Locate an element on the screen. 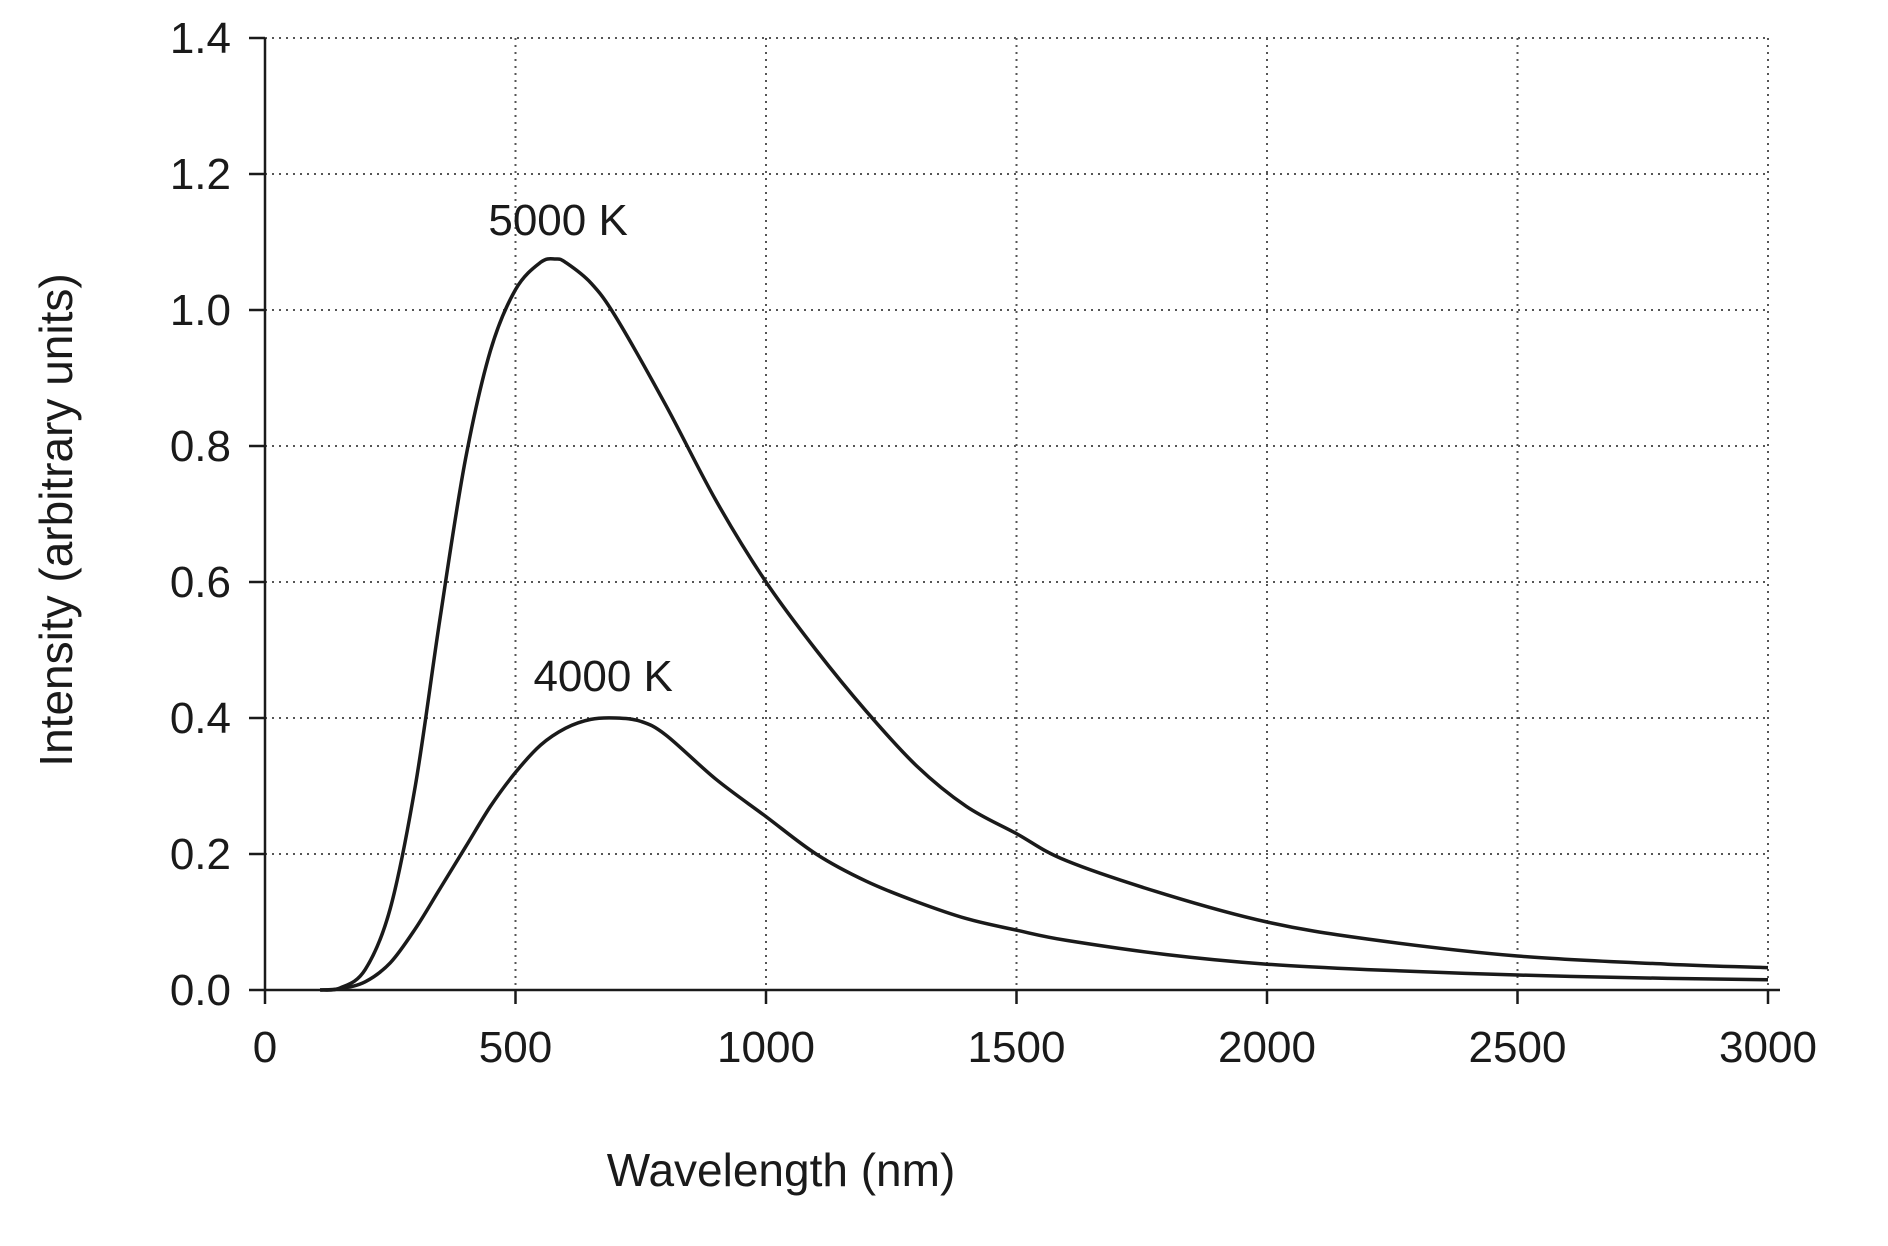 This screenshot has width=1888, height=1246. y-tick-label: 0.6 is located at coordinates (200, 582).